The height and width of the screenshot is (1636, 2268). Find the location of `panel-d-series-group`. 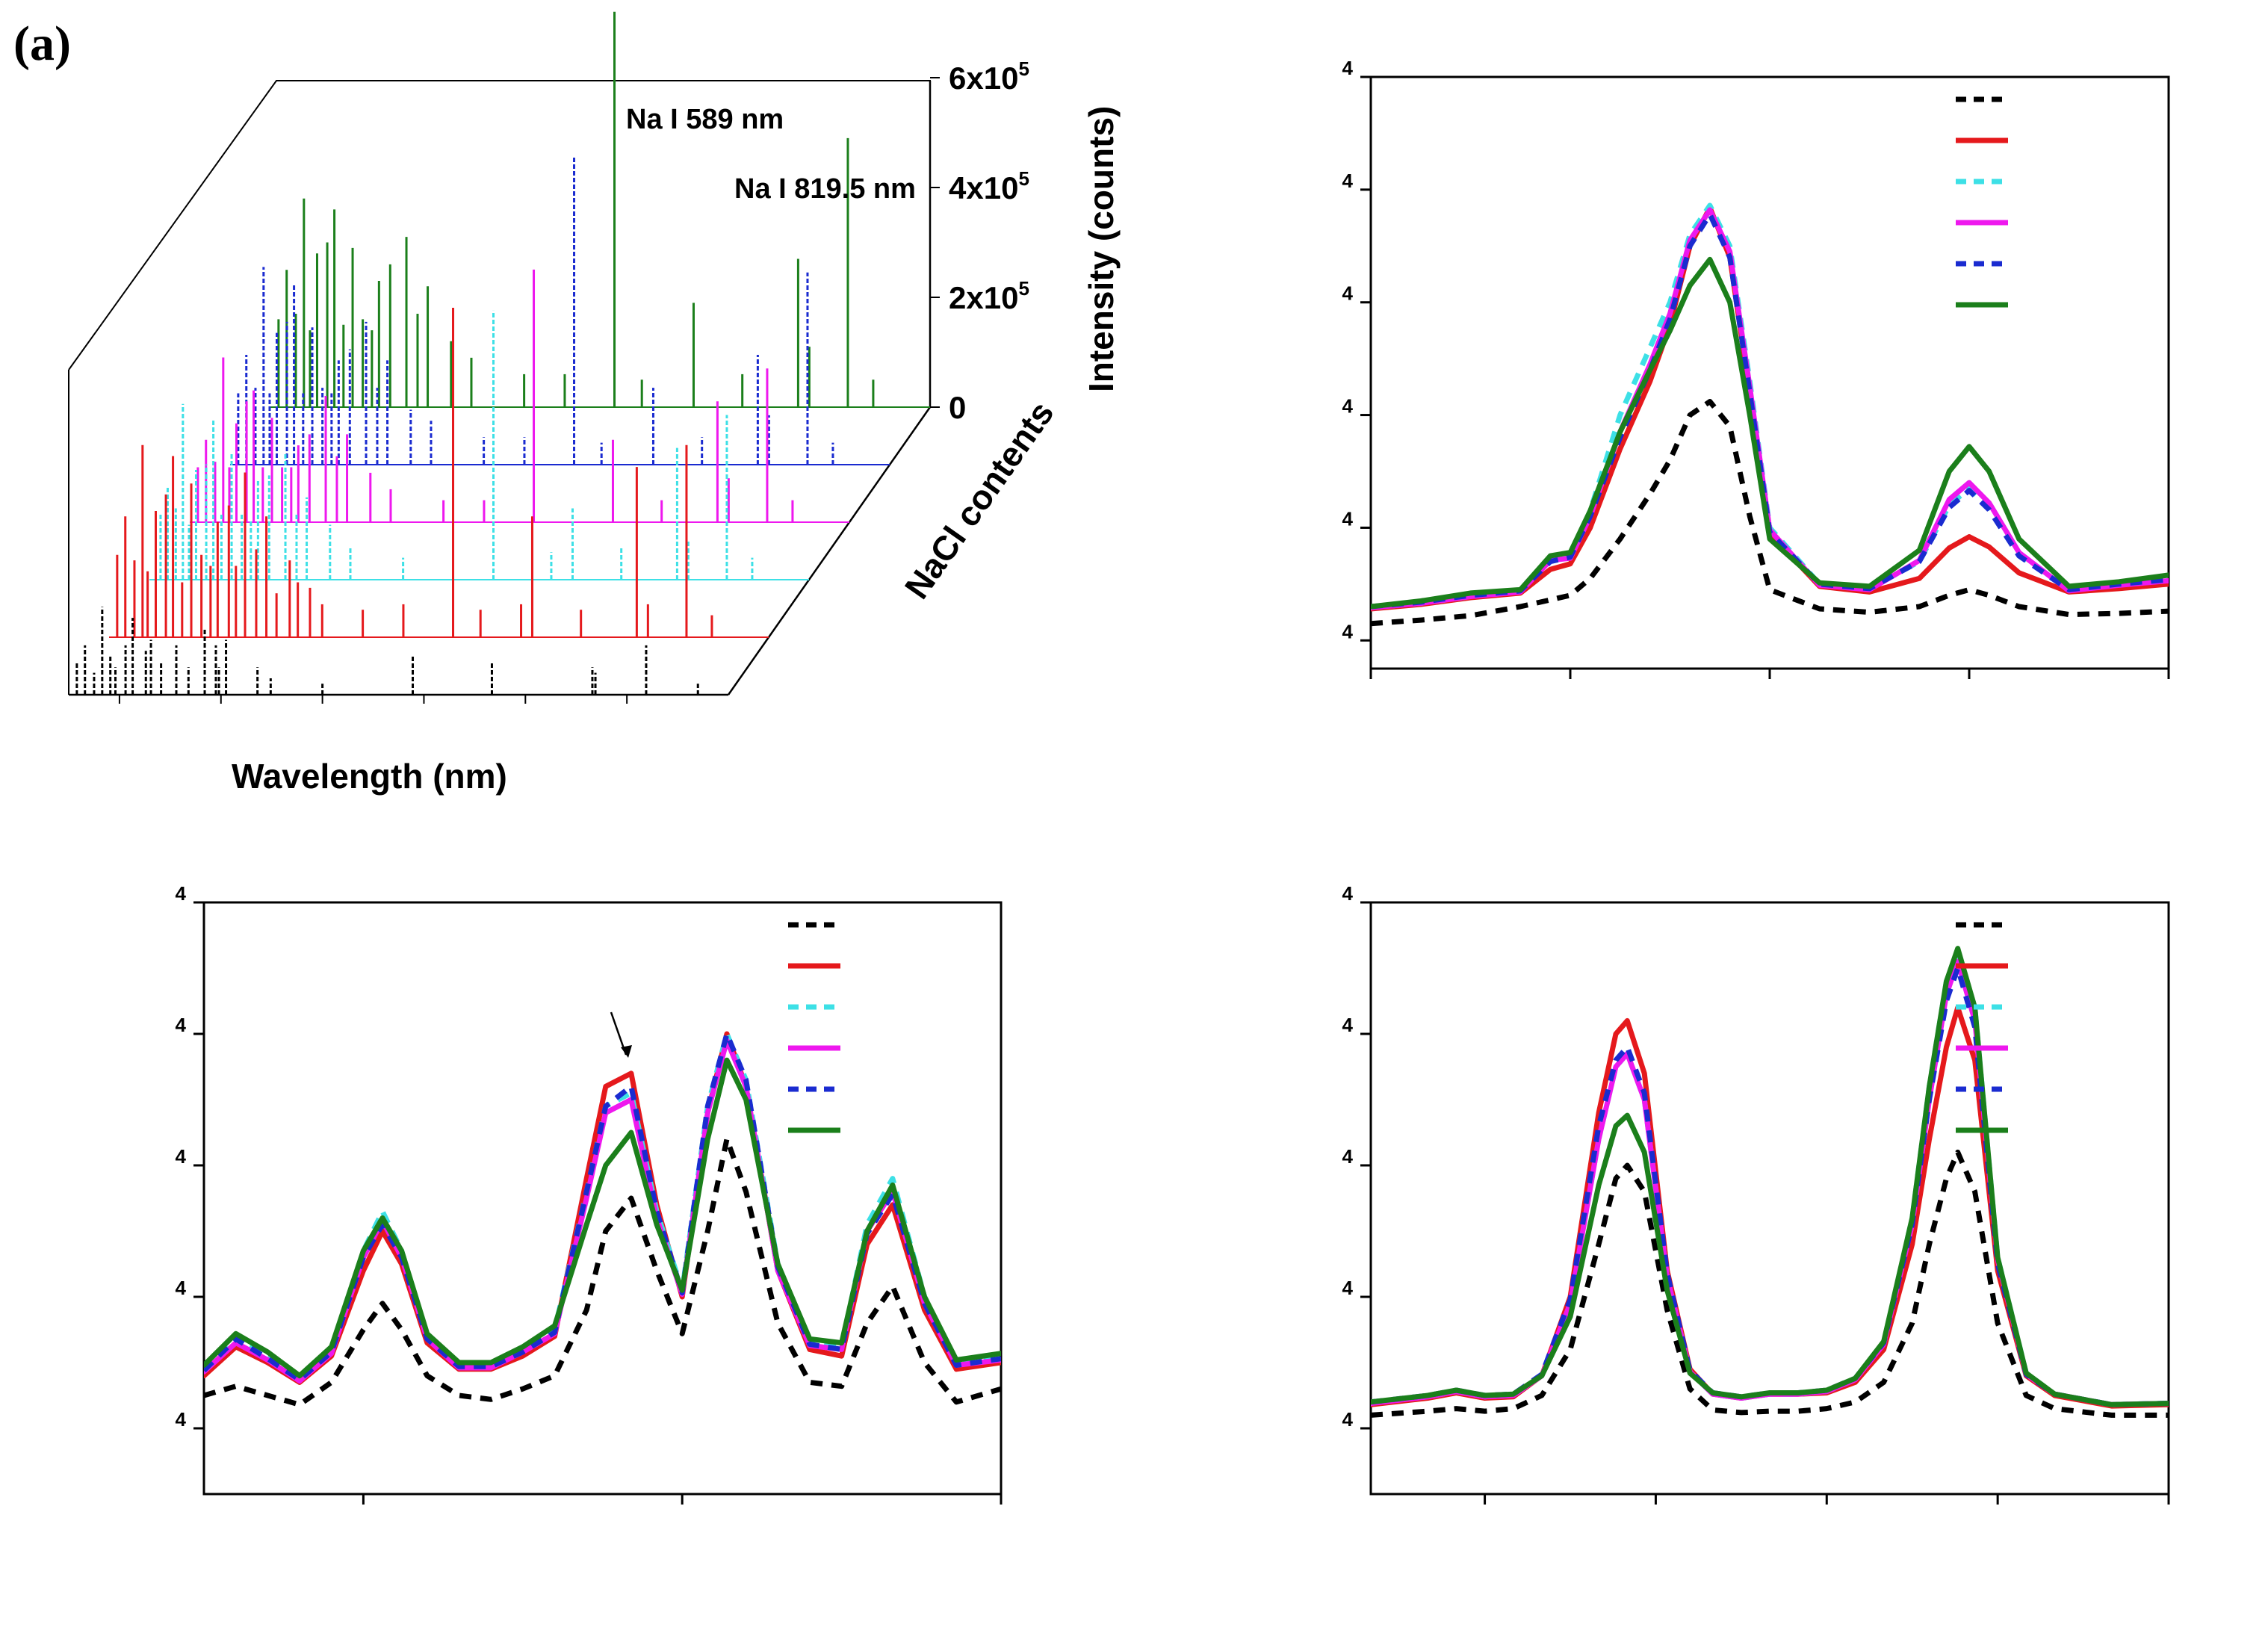

panel-d-series-group is located at coordinates (1770, 1182).